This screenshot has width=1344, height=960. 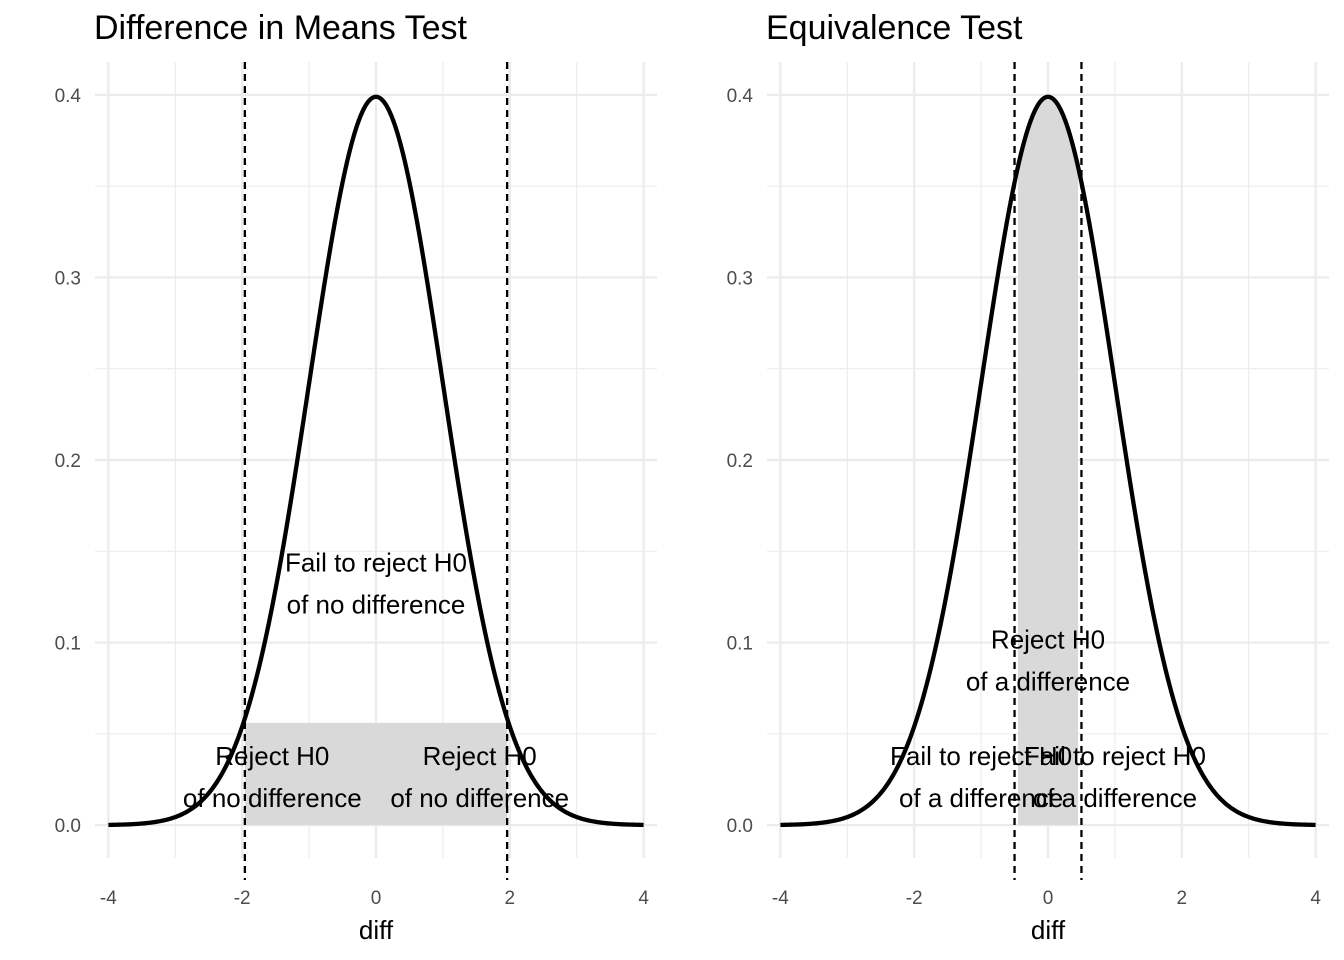 I want to click on equivalence-bounds, so click(x=1048, y=471).